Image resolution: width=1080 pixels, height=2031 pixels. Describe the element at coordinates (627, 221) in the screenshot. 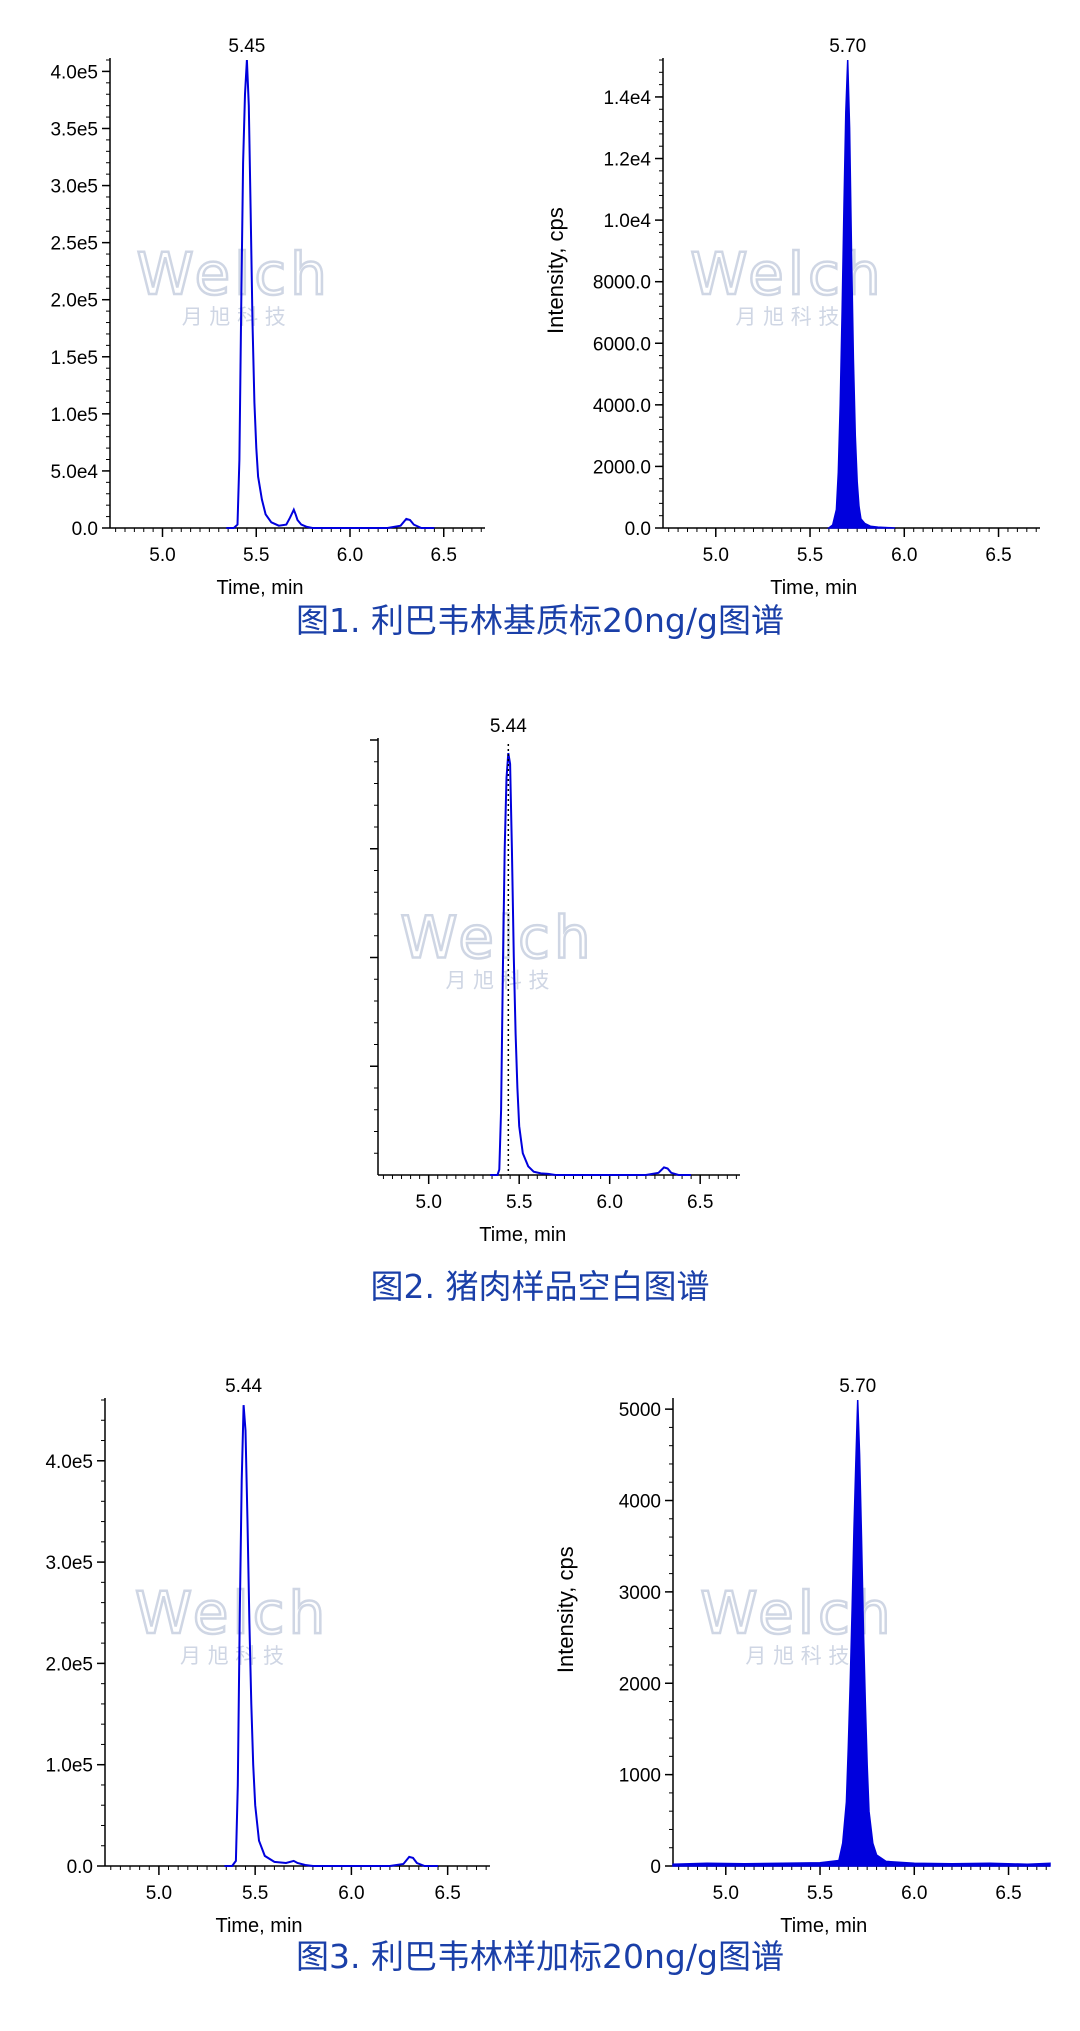

I see `y-tick-label: 1.0e4` at that location.